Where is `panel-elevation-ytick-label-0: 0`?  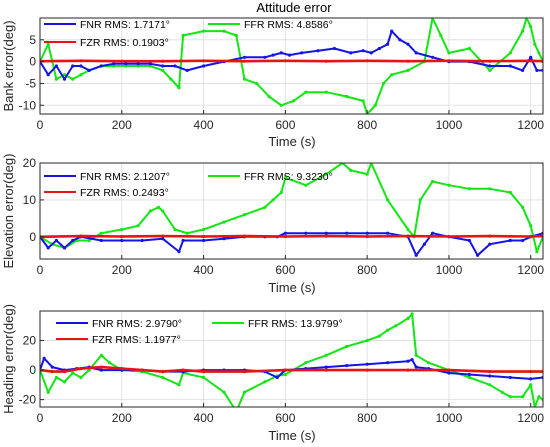 panel-elevation-ytick-label-0: 0 is located at coordinates (32, 237).